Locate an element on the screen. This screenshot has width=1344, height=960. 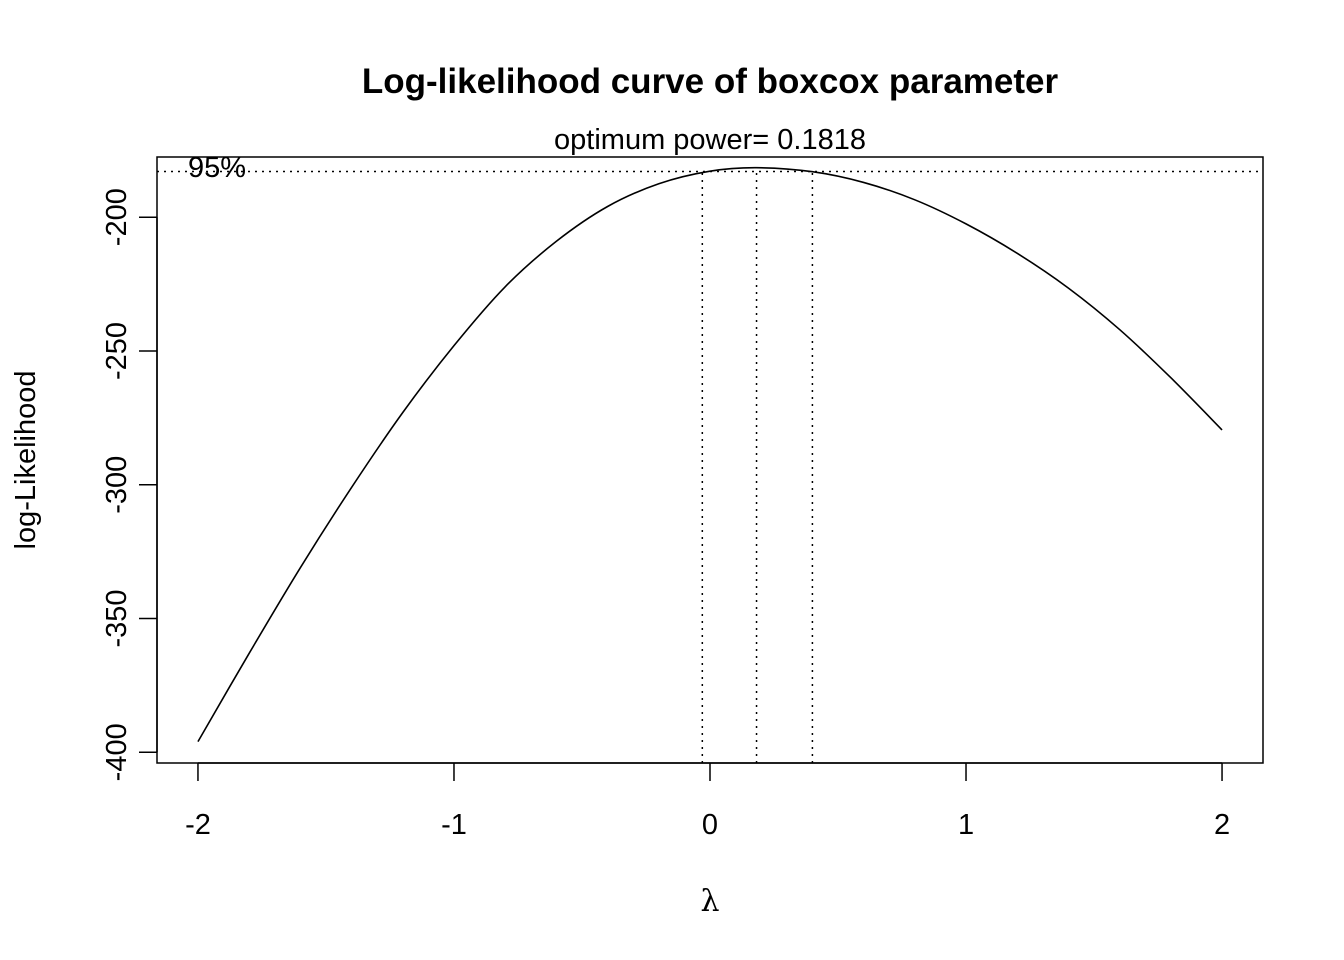
chart-title: Log-likelihood curve of boxcox parameter is located at coordinates (710, 81).